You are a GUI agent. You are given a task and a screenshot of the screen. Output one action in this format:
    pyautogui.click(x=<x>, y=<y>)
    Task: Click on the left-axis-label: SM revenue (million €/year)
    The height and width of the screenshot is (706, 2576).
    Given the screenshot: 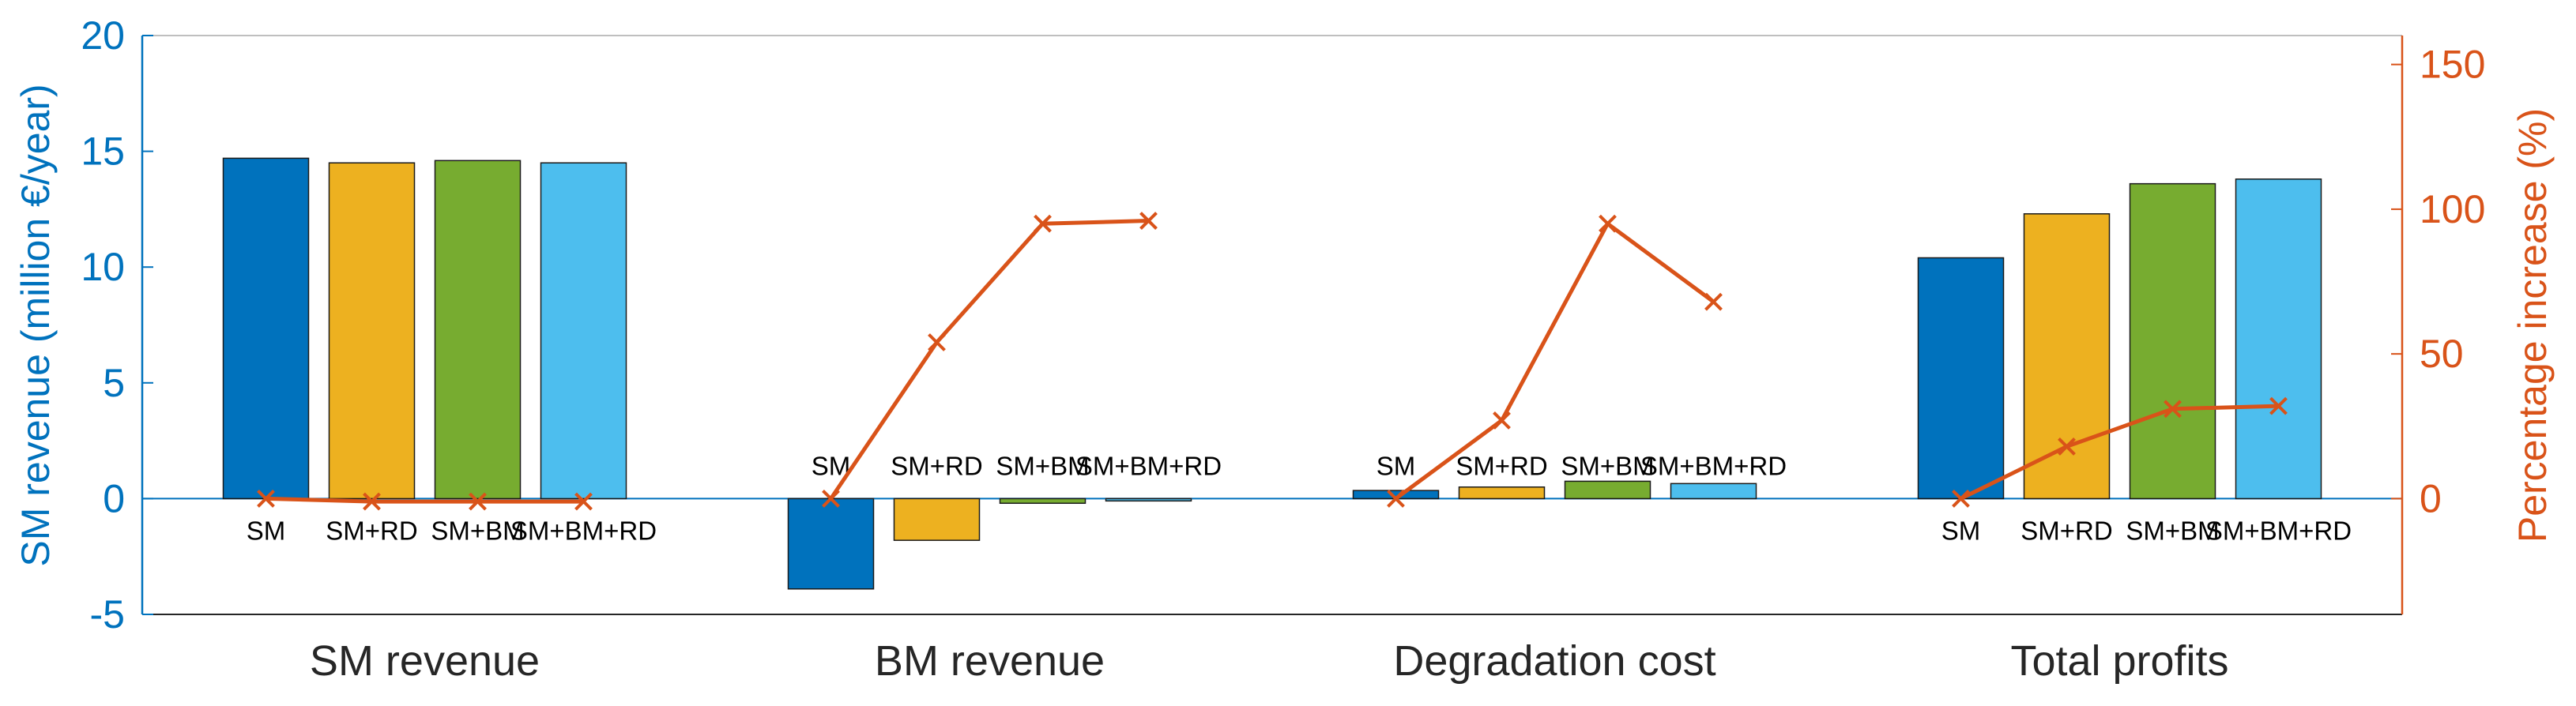 What is the action you would take?
    pyautogui.click(x=35, y=325)
    